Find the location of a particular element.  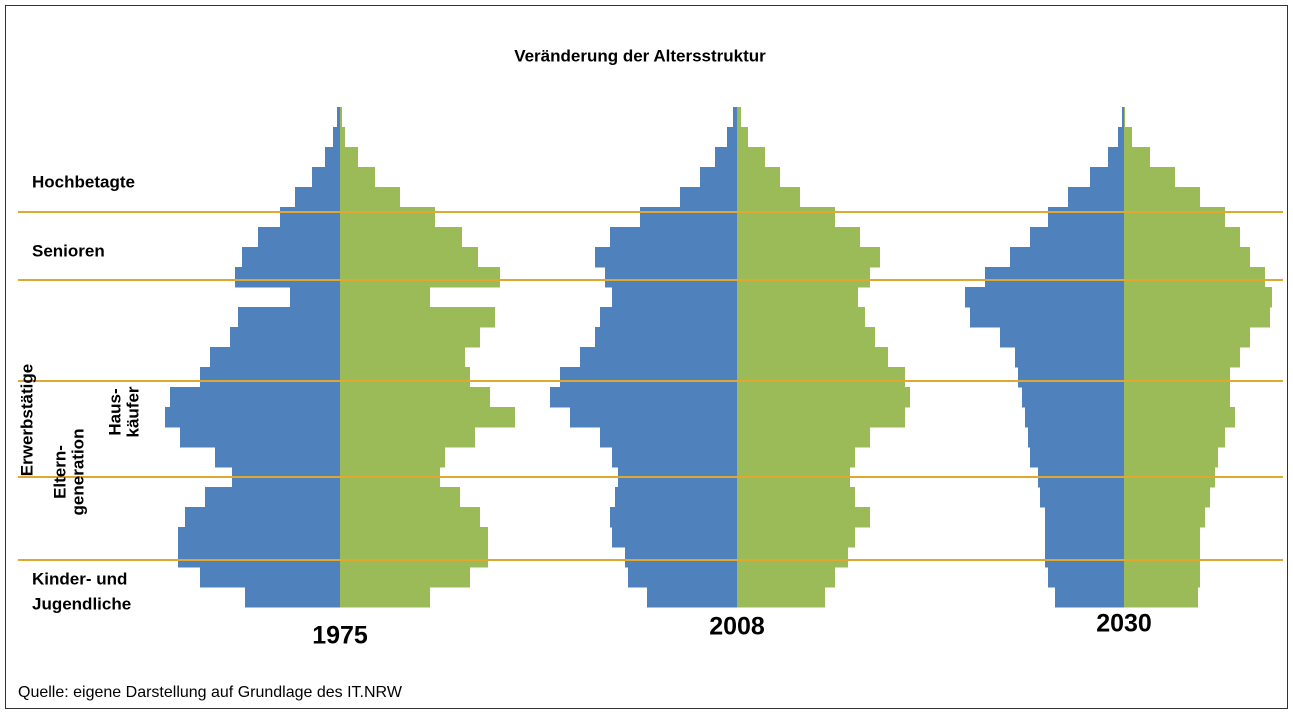

group-label: Haus- is located at coordinates (114, 411).